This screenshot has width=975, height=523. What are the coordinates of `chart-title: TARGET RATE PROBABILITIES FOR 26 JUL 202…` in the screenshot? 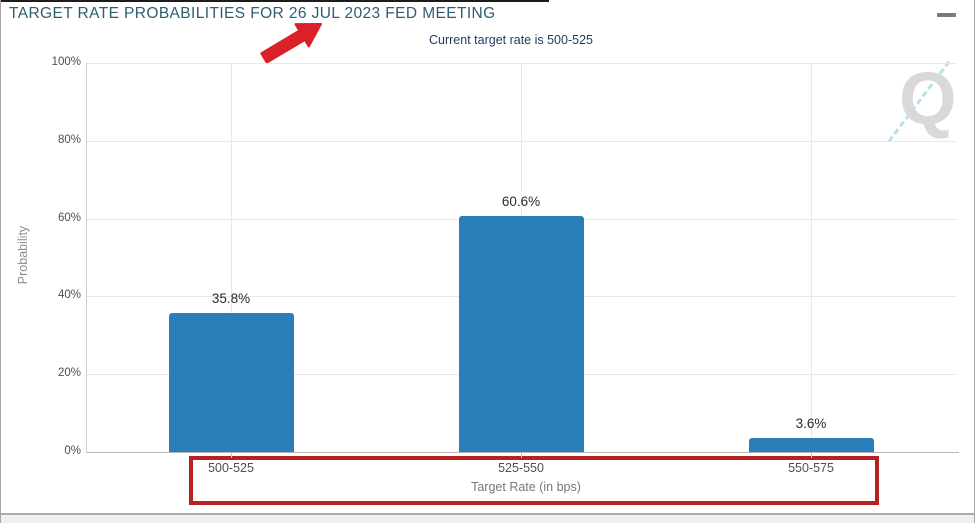 It's located at (252, 13).